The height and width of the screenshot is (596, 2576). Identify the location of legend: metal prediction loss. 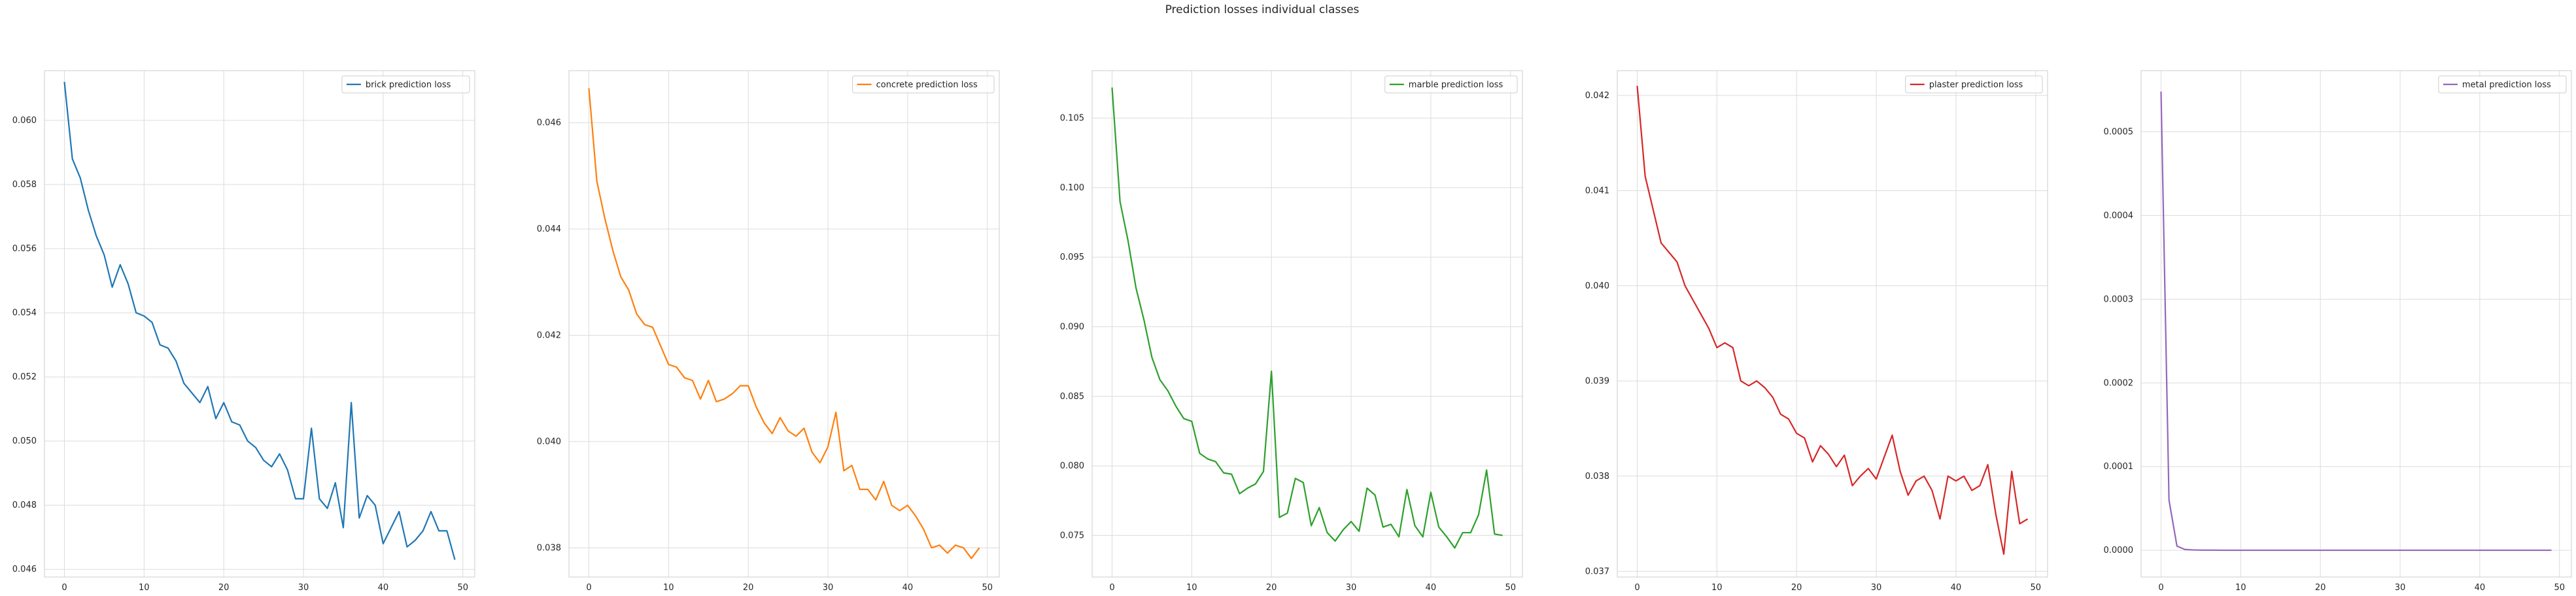
(2503, 84).